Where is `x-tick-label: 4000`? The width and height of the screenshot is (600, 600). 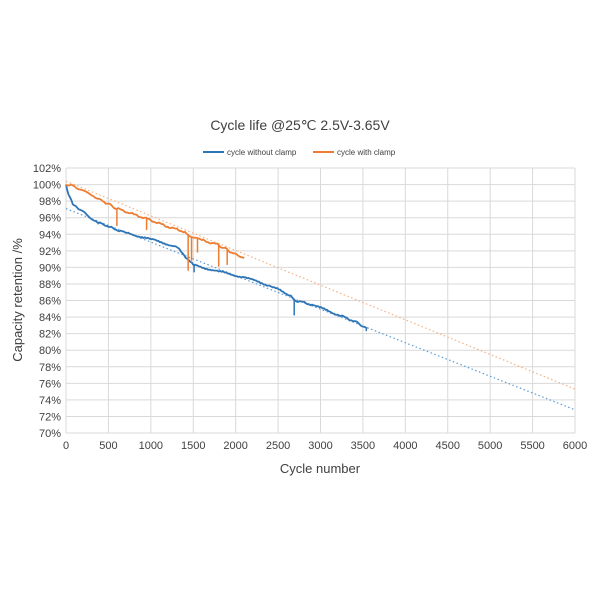 x-tick-label: 4000 is located at coordinates (405, 446).